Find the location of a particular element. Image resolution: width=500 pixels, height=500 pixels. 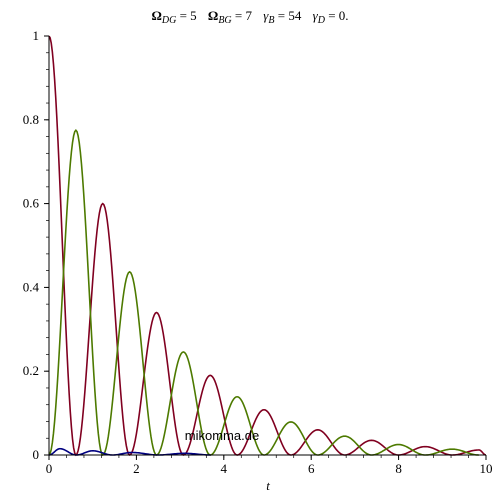

y-tick-label: 0.2 is located at coordinates (31, 370).